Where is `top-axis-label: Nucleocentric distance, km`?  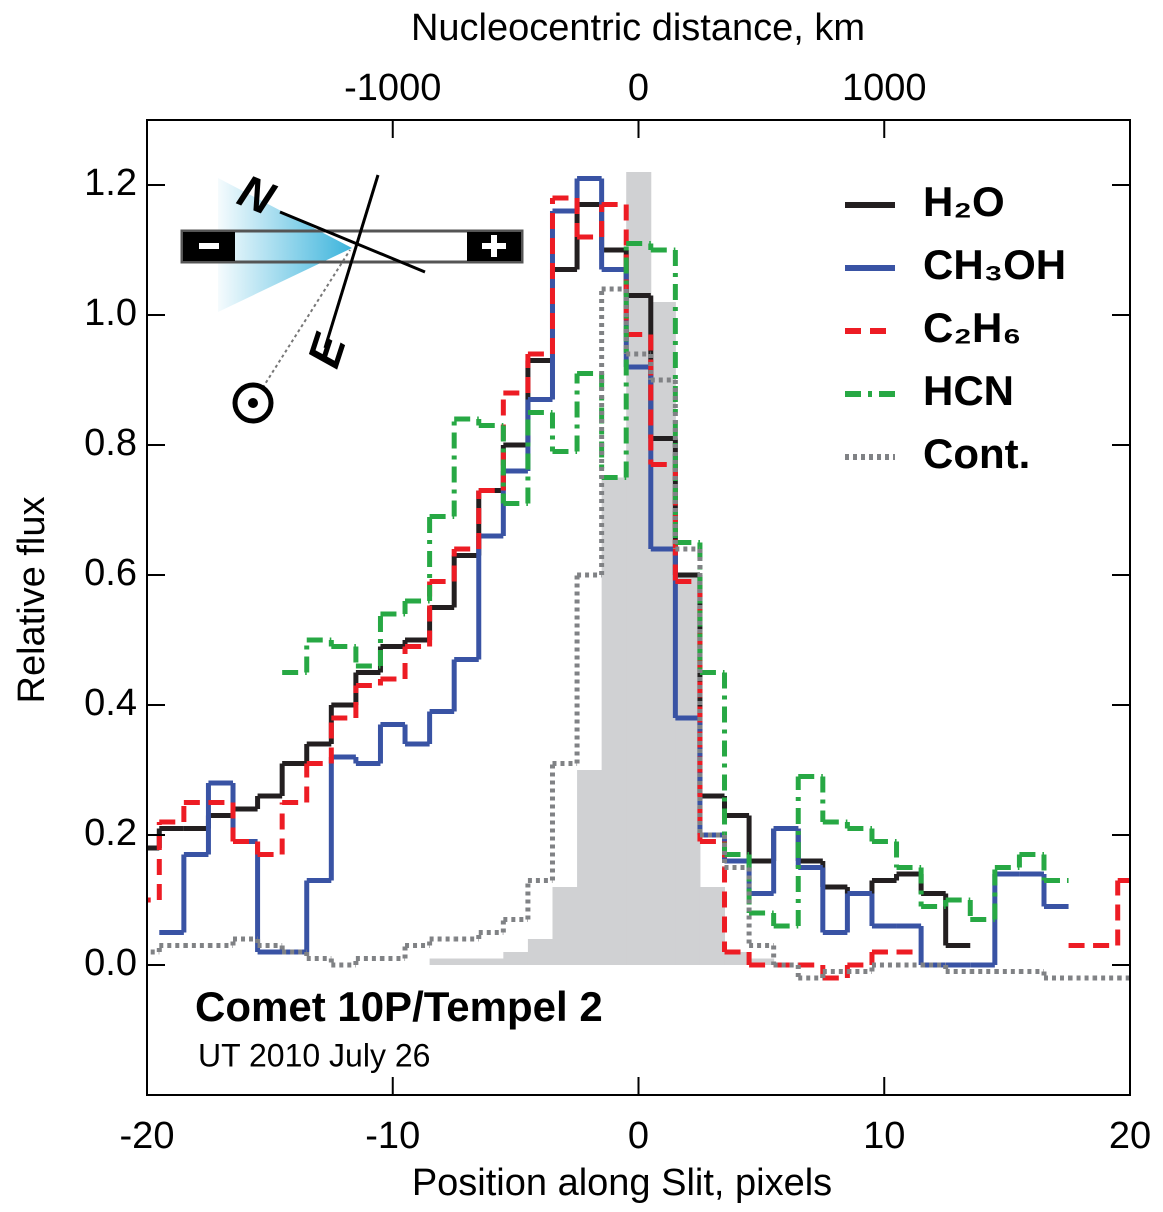
top-axis-label: Nucleocentric distance, km is located at coordinates (638, 28).